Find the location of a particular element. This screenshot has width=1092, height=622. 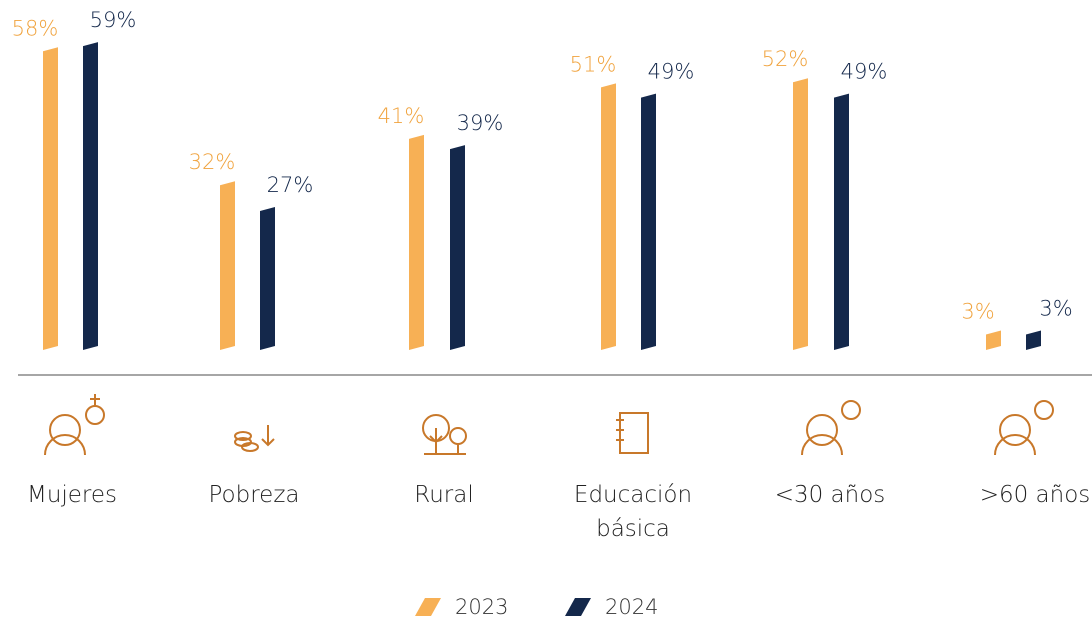

category-label: Educación básica is located at coordinates (633, 512).